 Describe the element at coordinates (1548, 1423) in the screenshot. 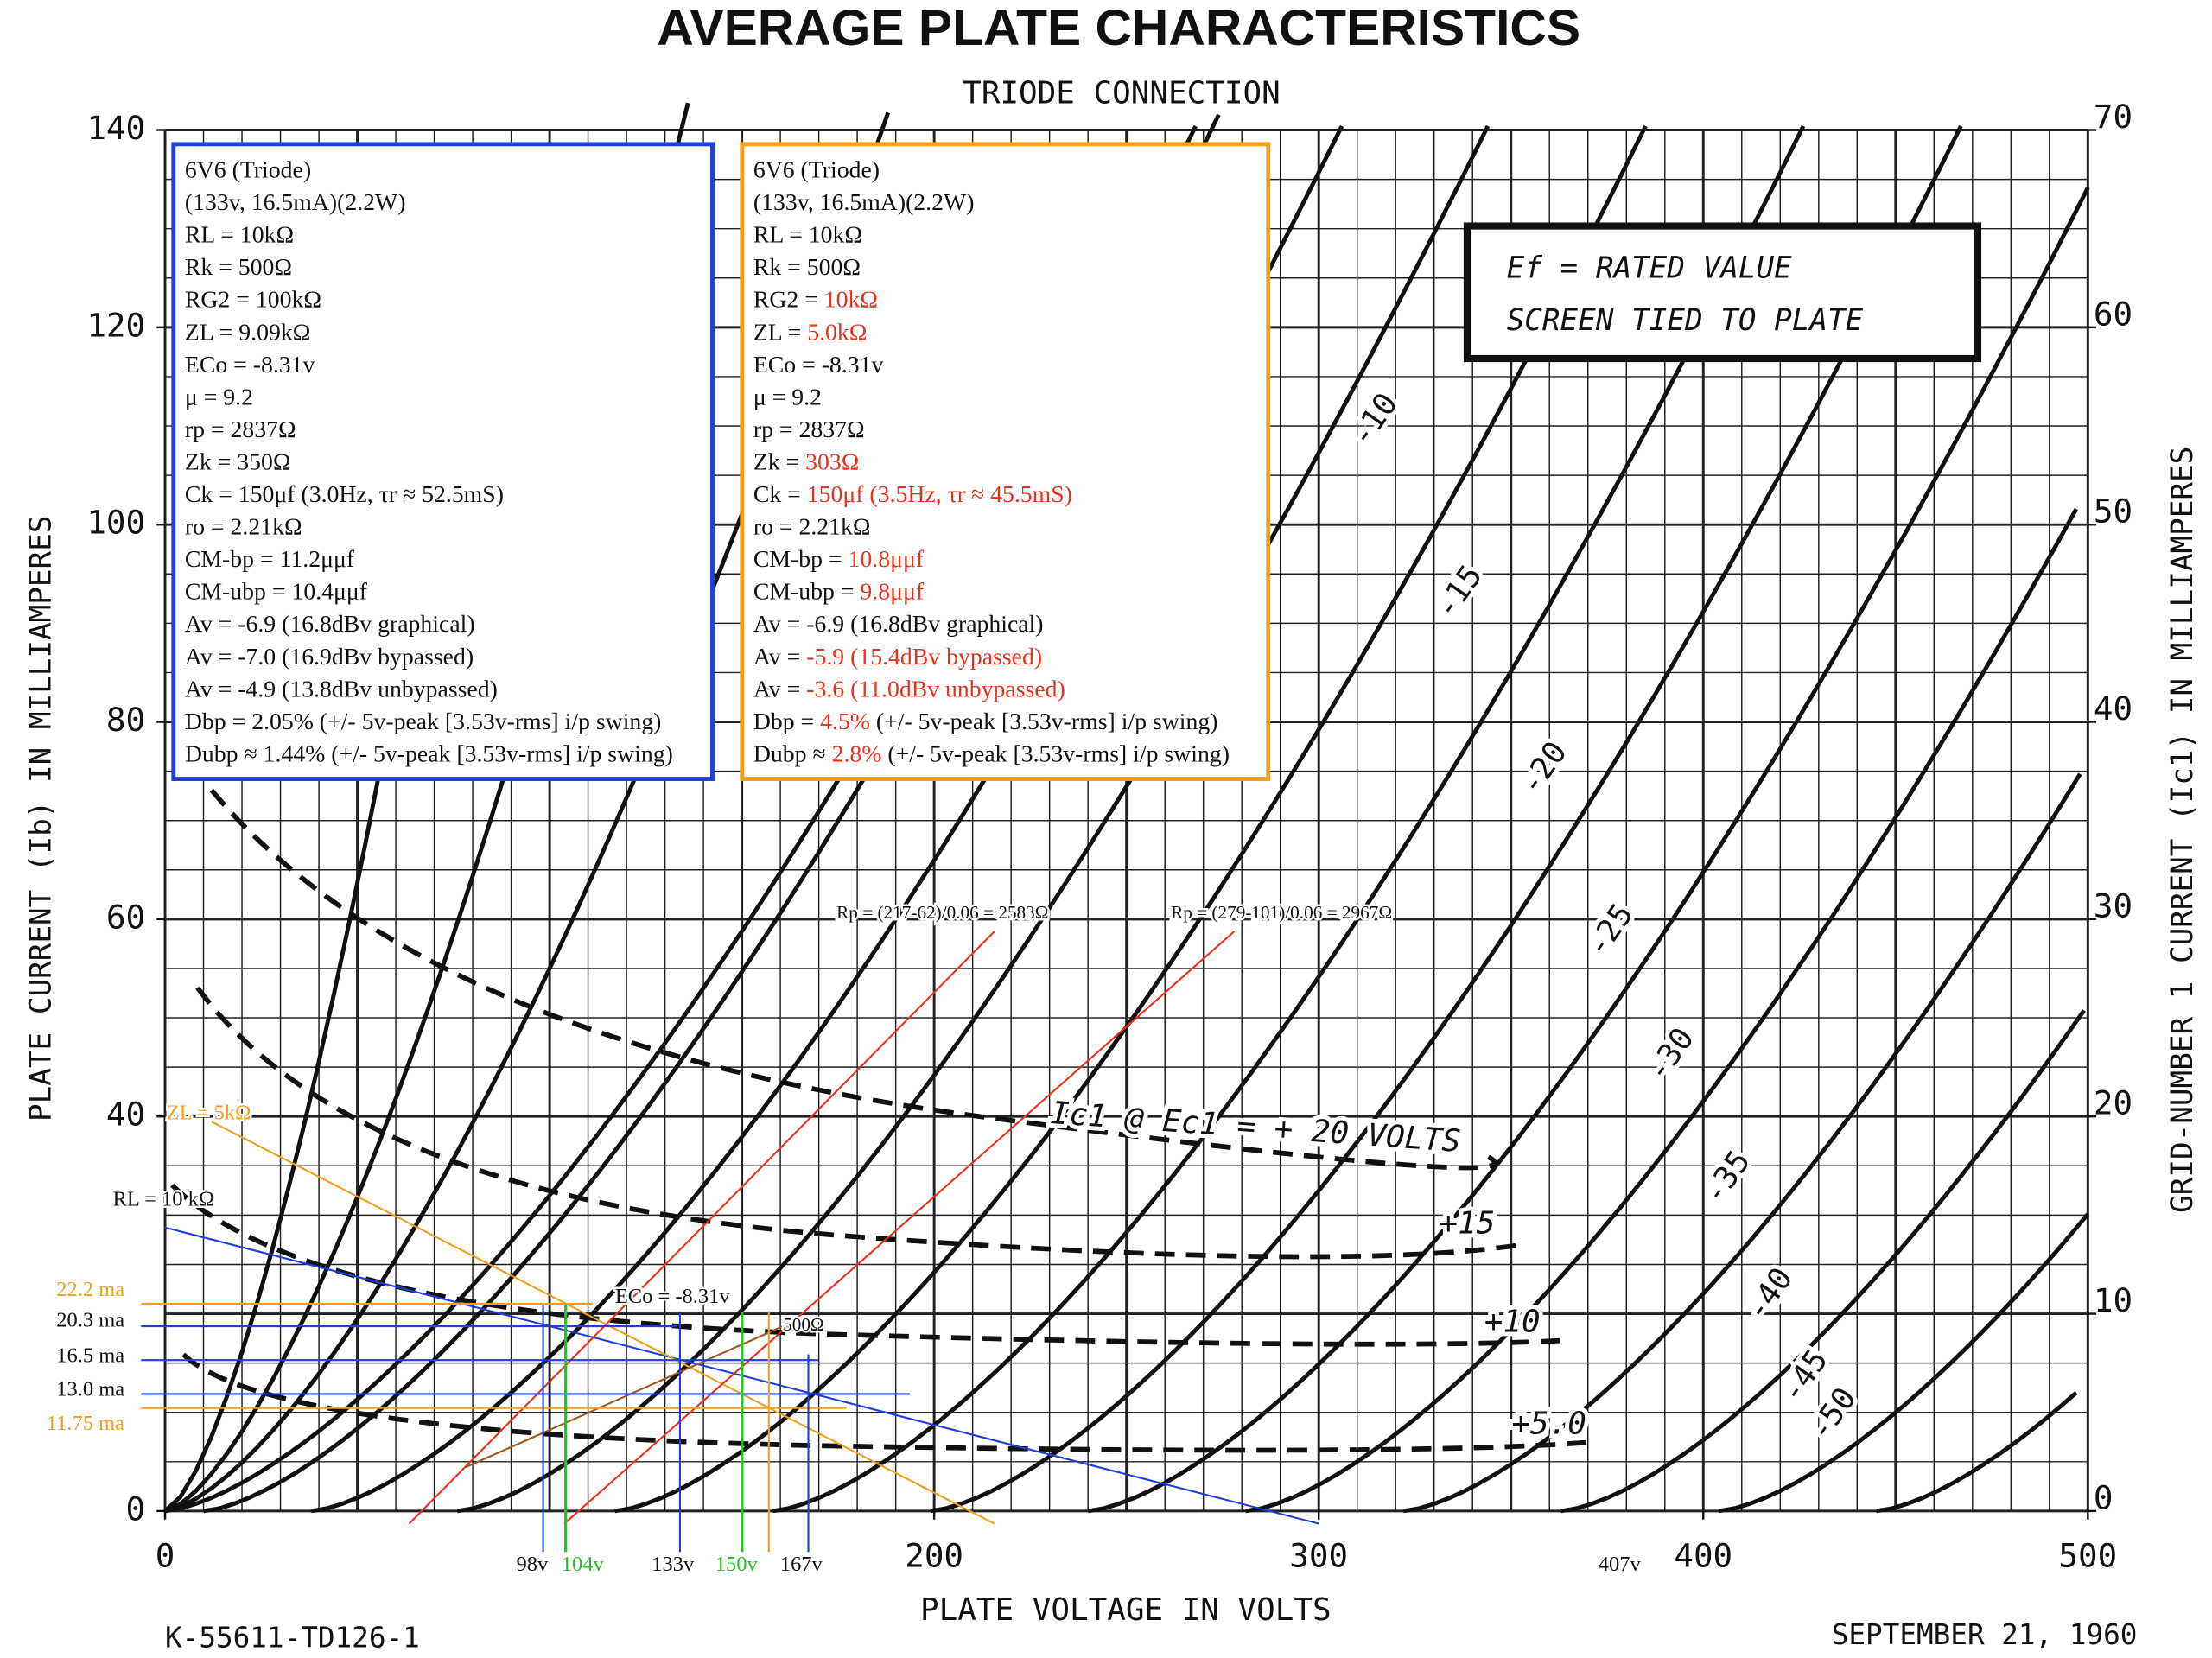

I see `grid-current-label: +5.0` at that location.